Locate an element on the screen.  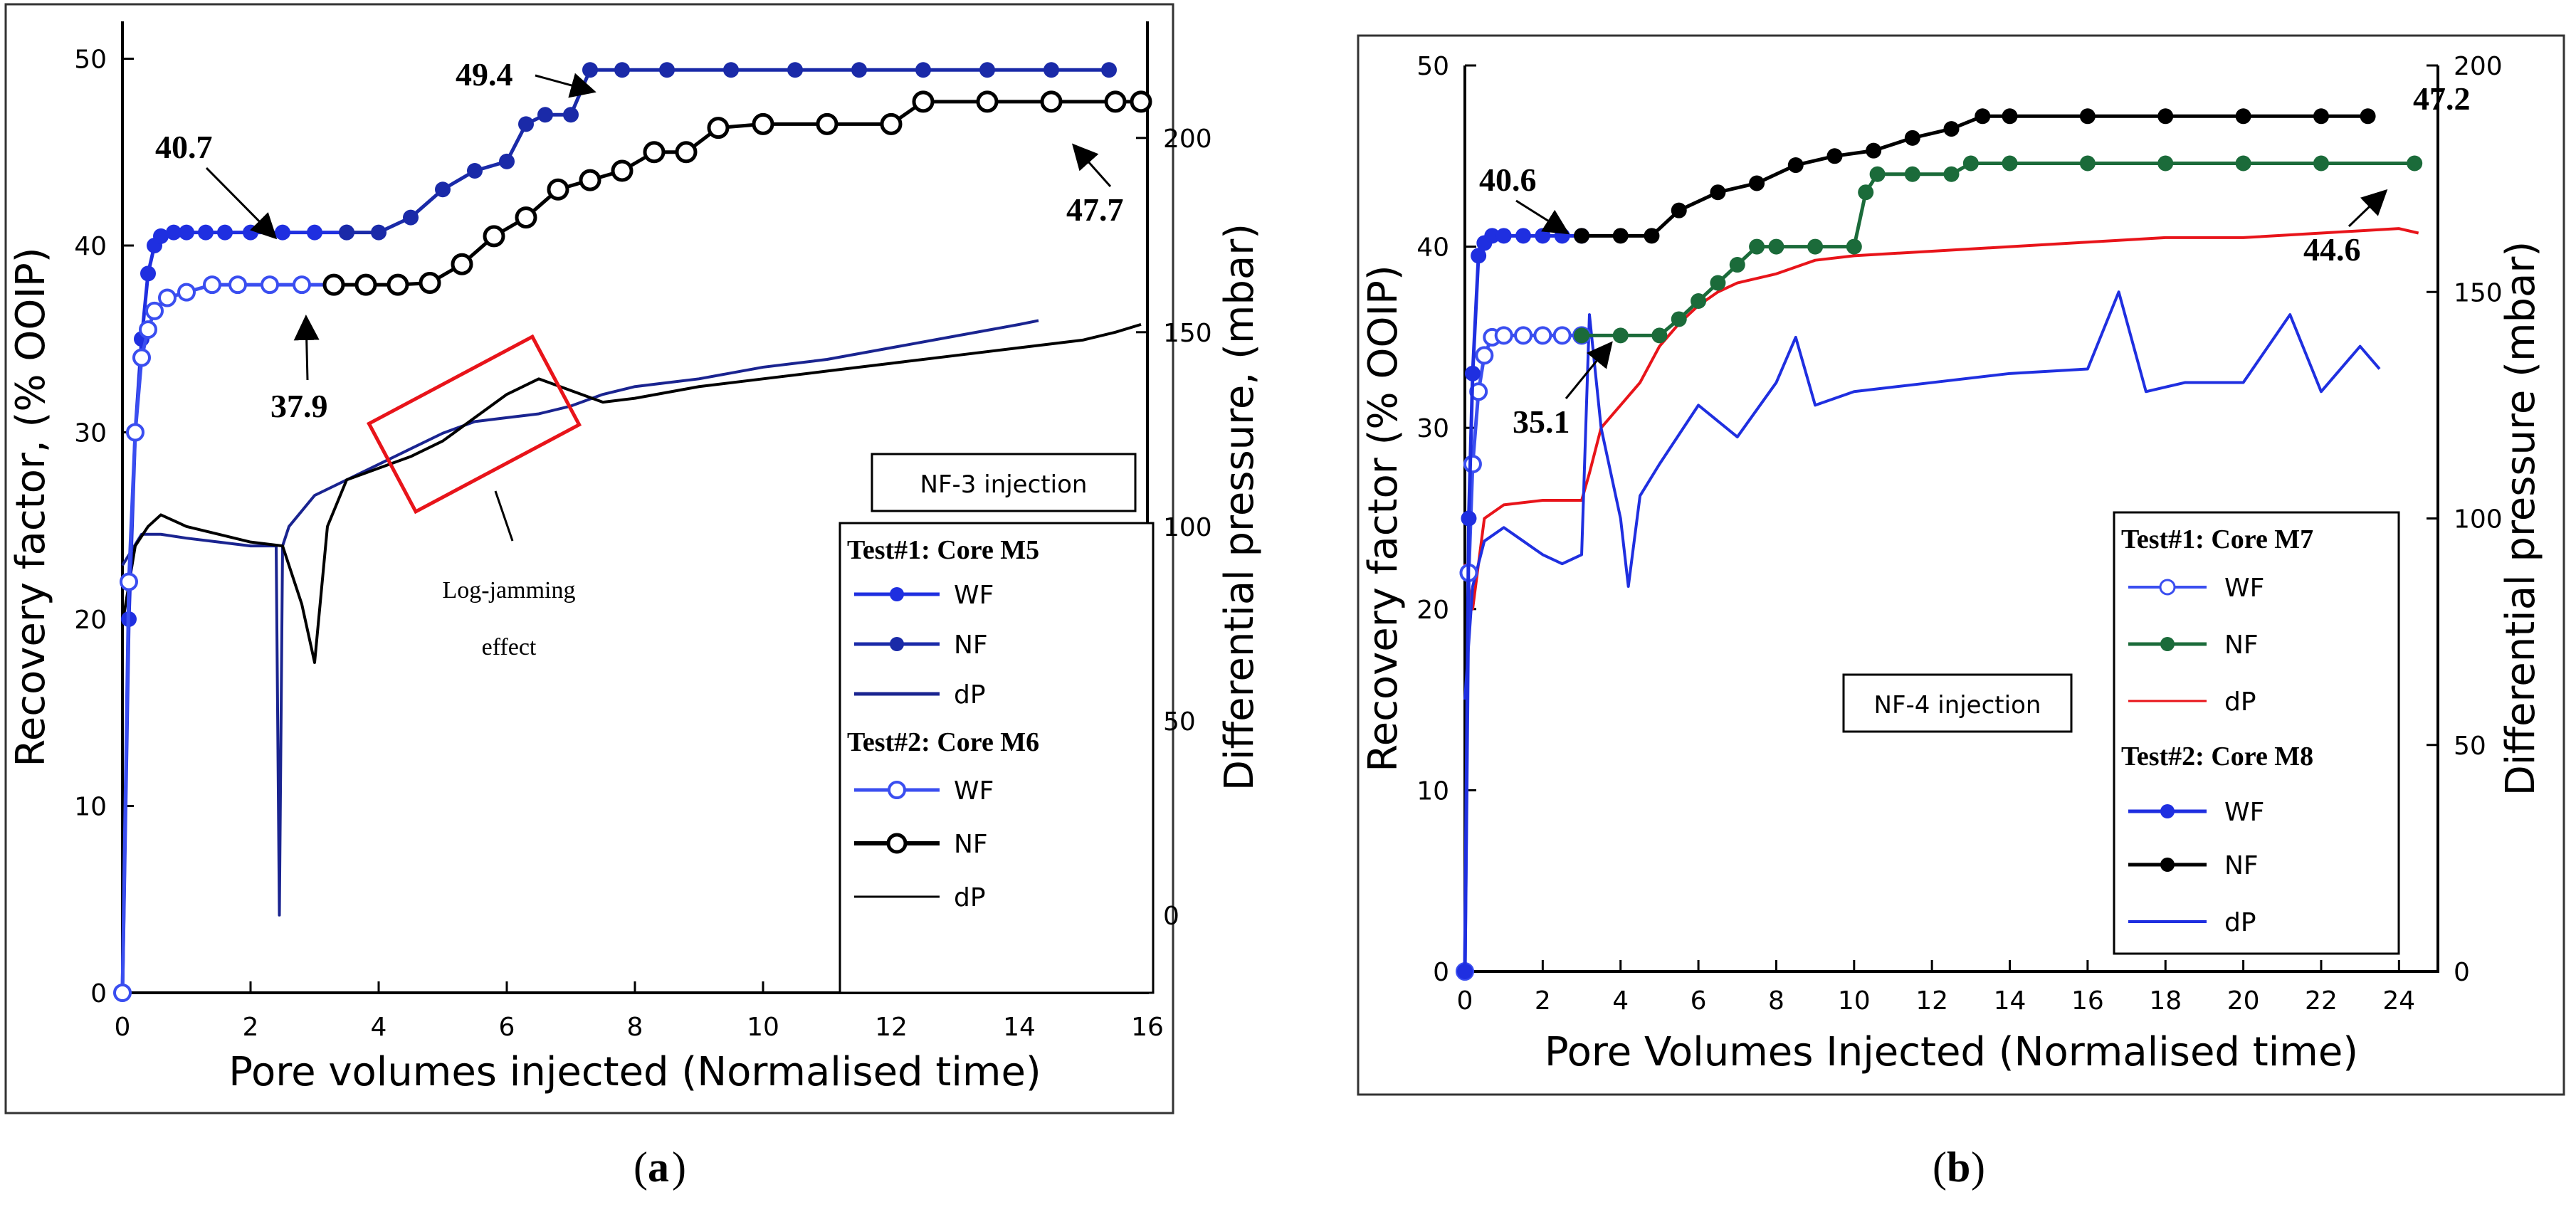
legend-b-dp1-label: dP is located at coordinates (2240, 702).